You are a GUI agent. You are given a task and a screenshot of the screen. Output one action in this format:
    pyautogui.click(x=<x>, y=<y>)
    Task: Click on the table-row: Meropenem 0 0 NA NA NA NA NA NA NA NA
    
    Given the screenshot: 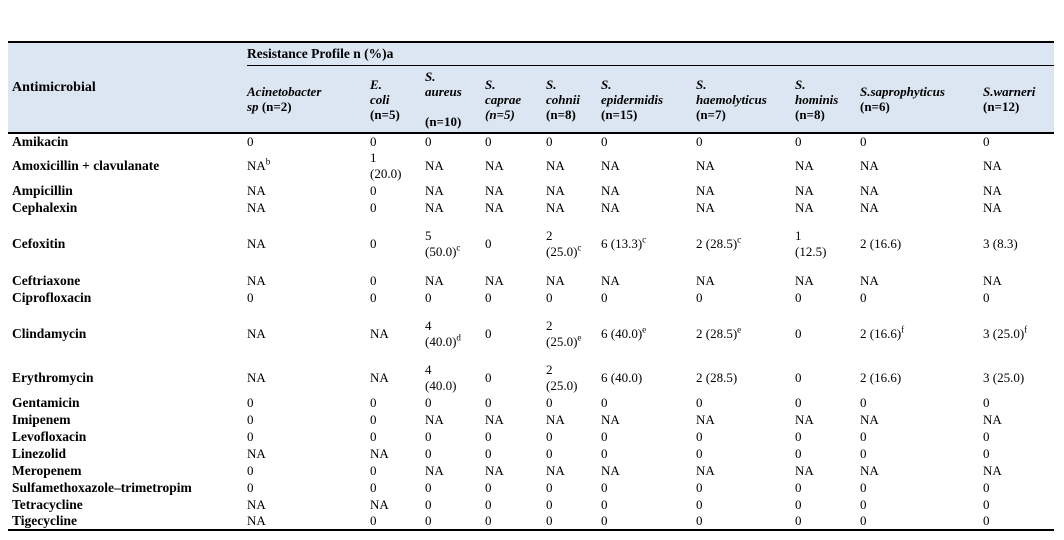 What is the action you would take?
    pyautogui.click(x=531, y=470)
    